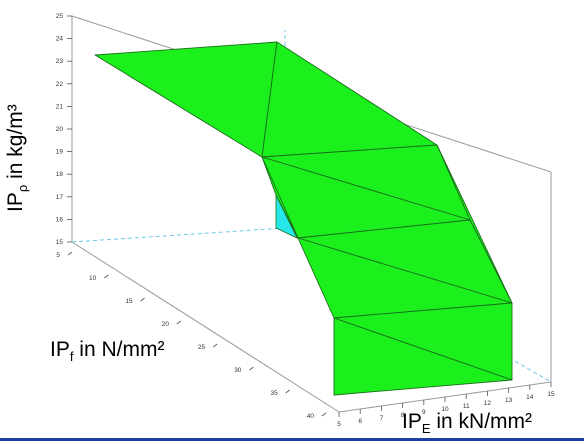  Describe the element at coordinates (509, 400) in the screenshot. I see `horizontal-axis-tick-label: 13` at that location.